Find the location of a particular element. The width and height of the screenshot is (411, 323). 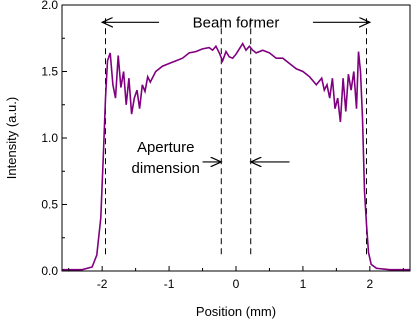

x-tick-label: 1 is located at coordinates (303, 284).